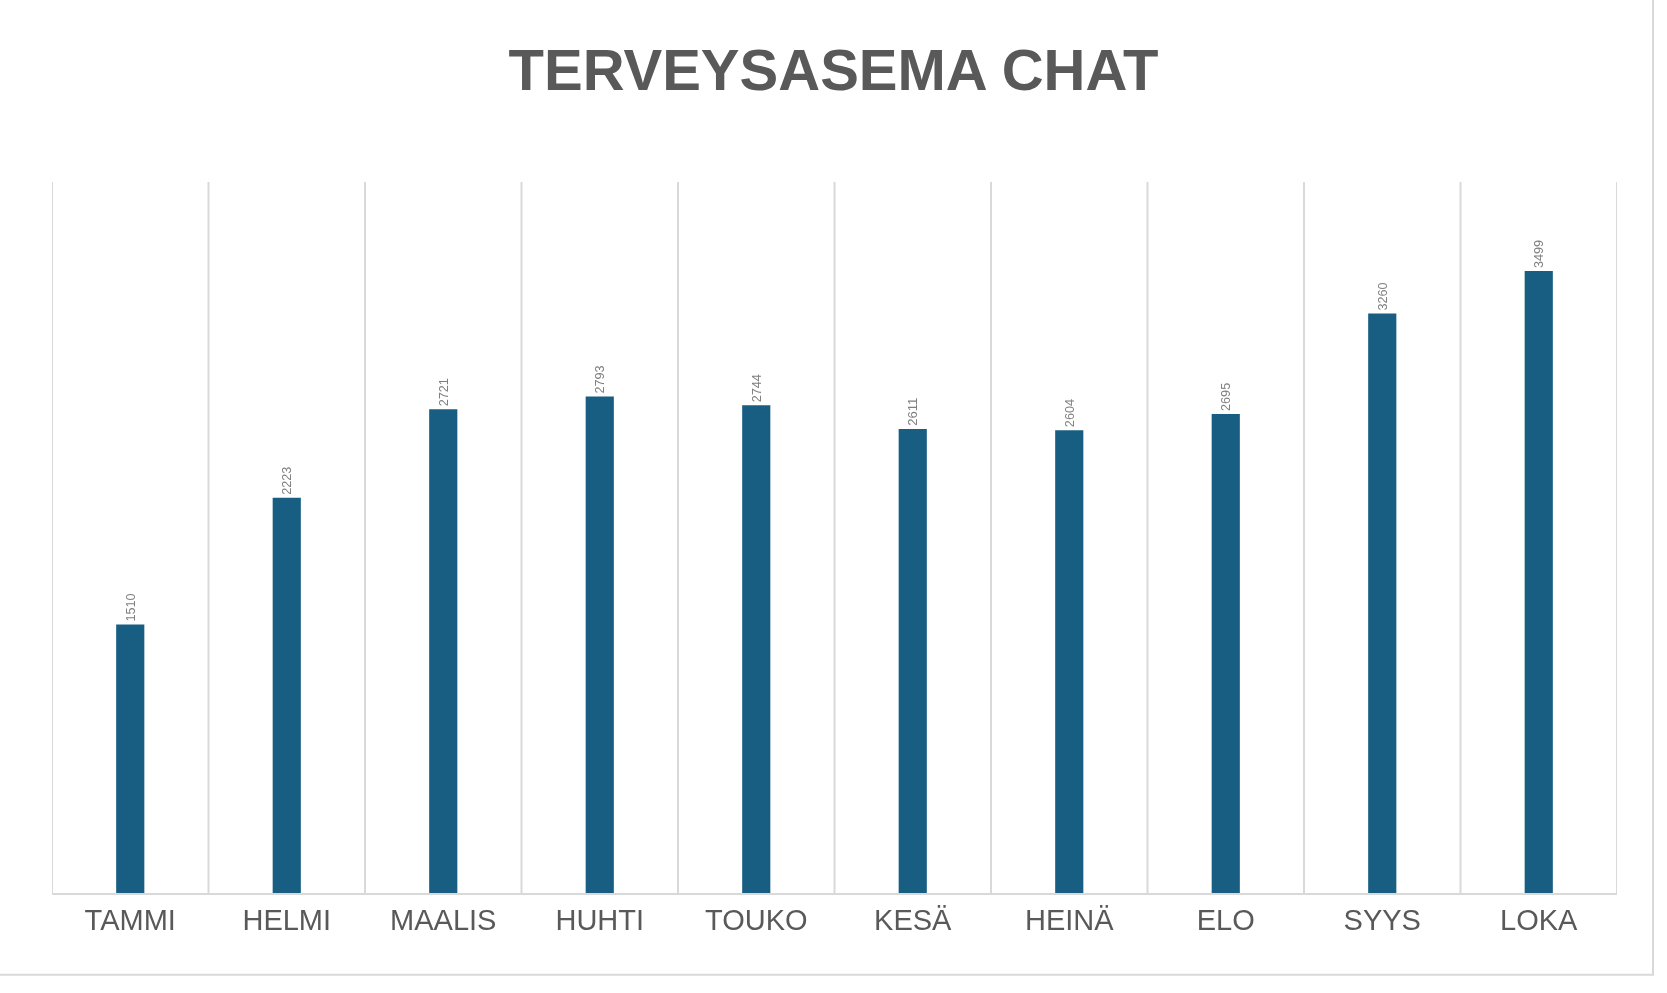 The image size is (1667, 993). Describe the element at coordinates (1069, 919) in the screenshot. I see `x-tick-label: HEINÄ` at that location.